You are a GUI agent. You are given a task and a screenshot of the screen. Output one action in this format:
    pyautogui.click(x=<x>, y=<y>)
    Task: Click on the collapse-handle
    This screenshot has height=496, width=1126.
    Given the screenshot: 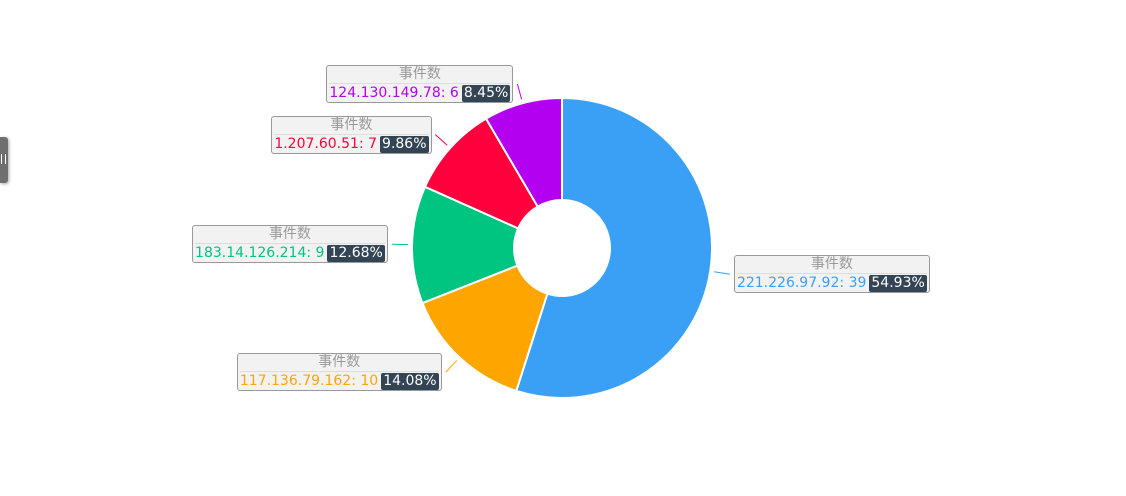 What is the action you would take?
    pyautogui.click(x=4, y=160)
    